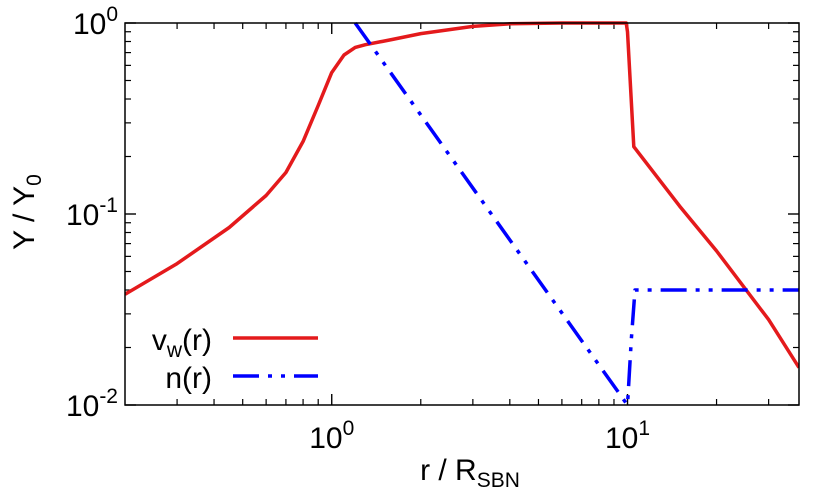 This screenshot has height=498, width=830. Describe the element at coordinates (479, 436) in the screenshot. I see `x-tick-labels: 10⁰ 10¹` at that location.